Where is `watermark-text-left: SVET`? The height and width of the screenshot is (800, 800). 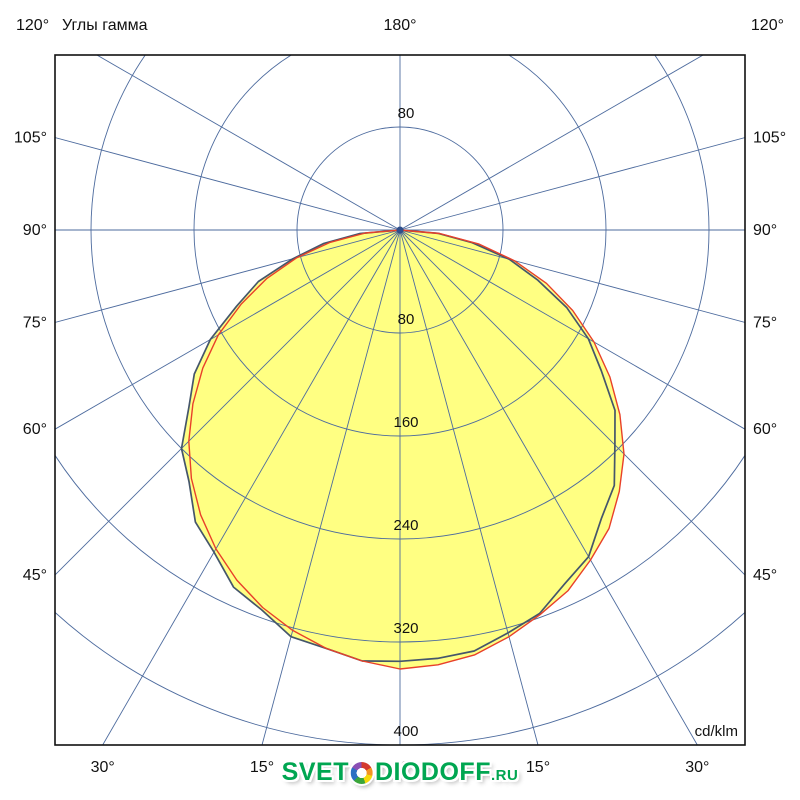 watermark-text-left: SVET is located at coordinates (315, 772).